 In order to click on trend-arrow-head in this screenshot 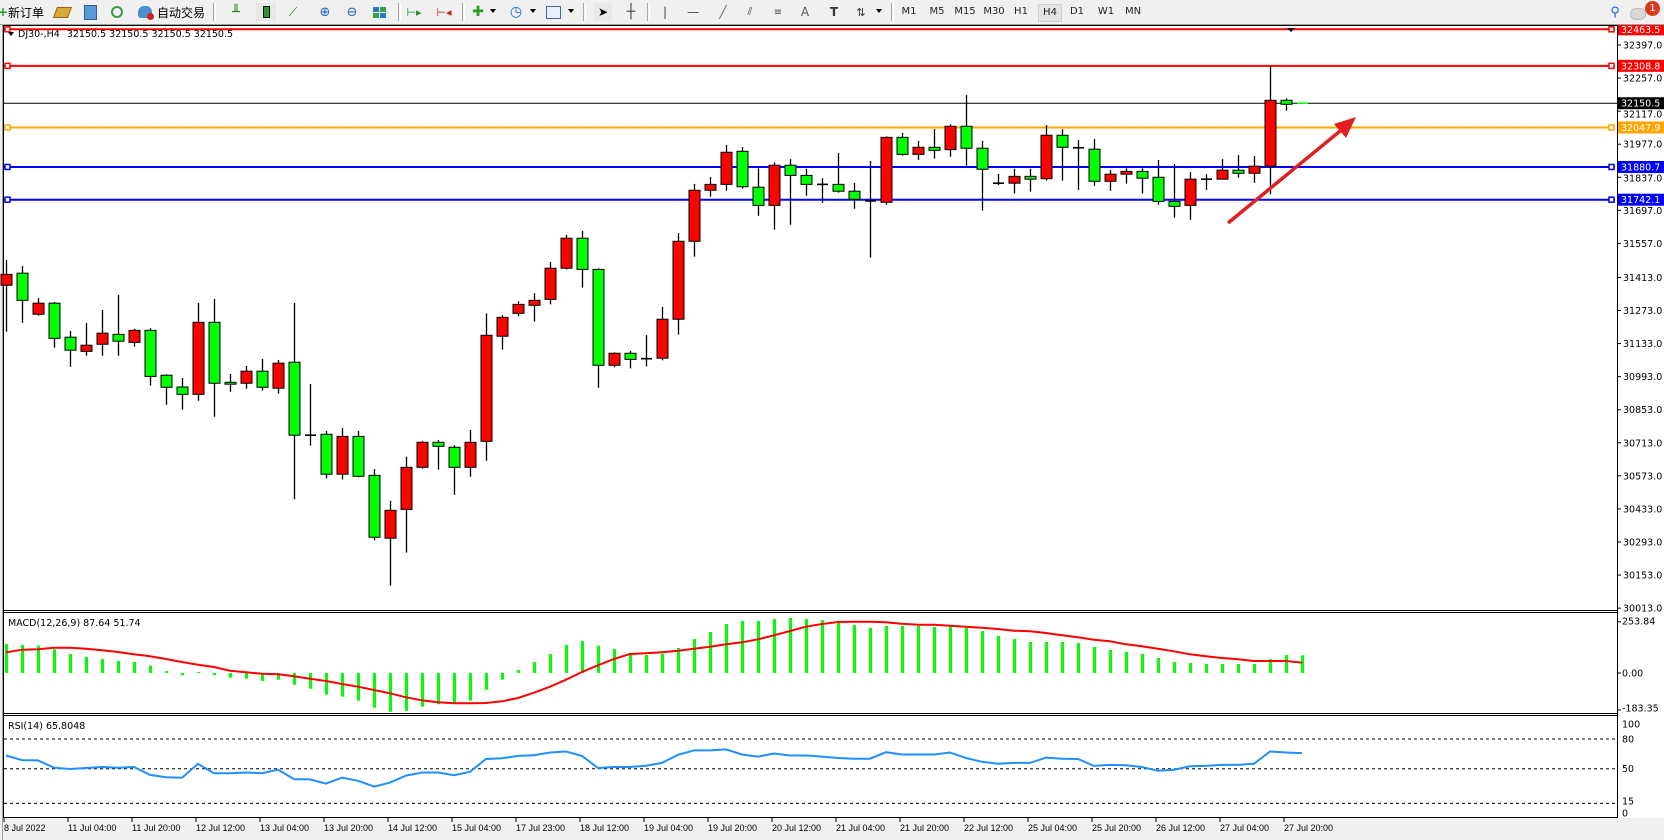, I will do `click(1345, 127)`.